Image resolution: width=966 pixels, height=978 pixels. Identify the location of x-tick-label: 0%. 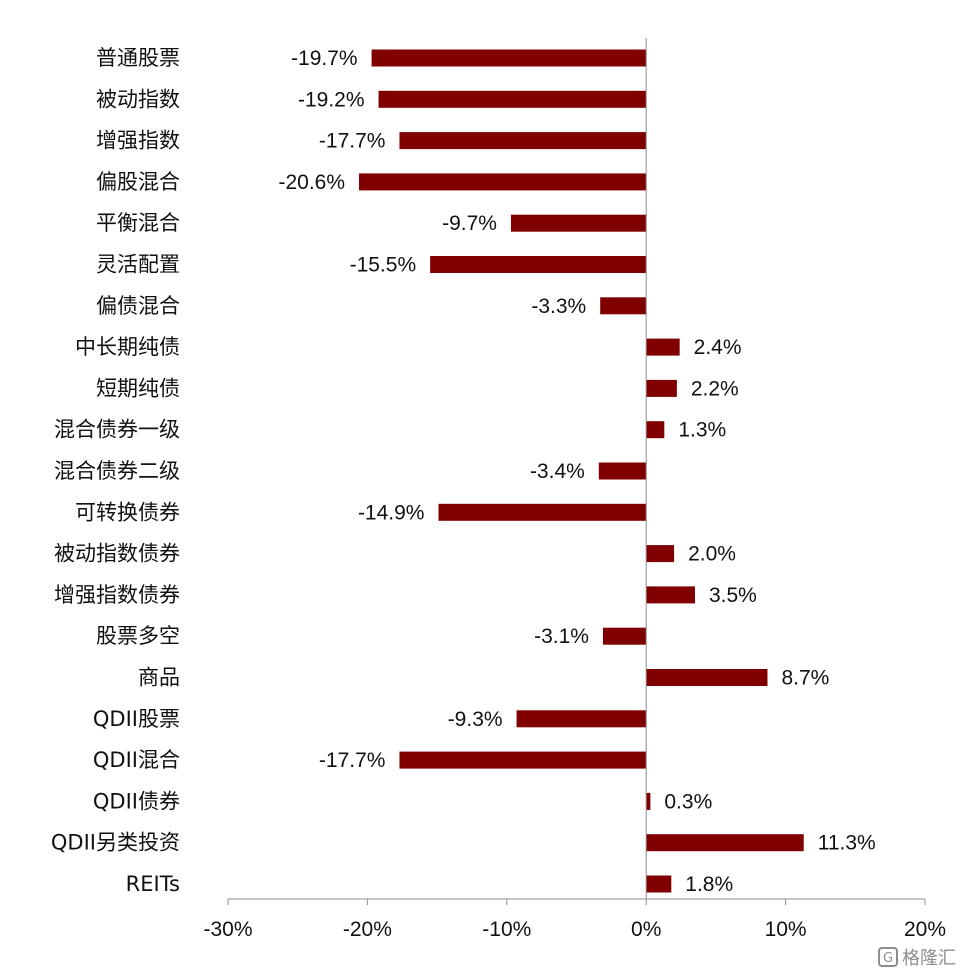
(646, 929).